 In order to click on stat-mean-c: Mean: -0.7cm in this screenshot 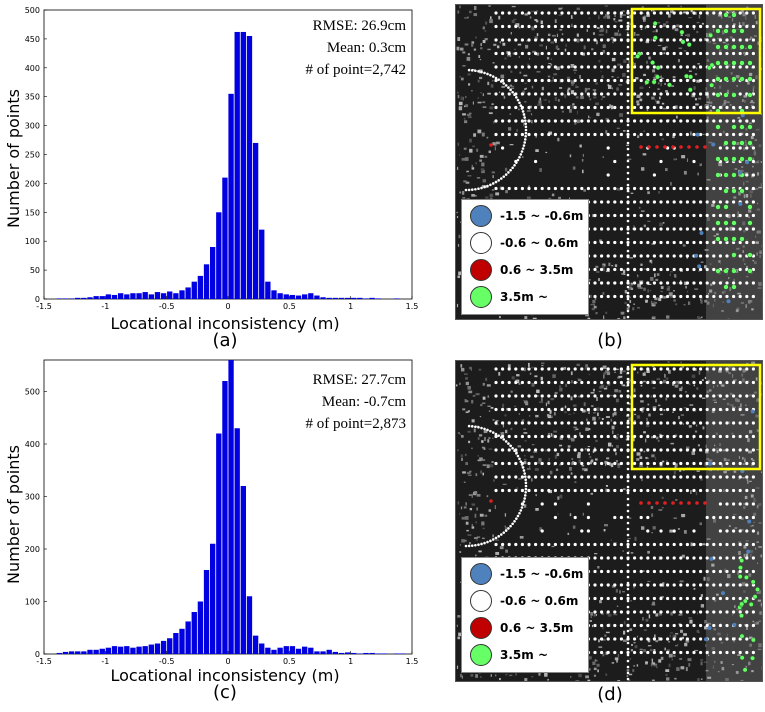, I will do `click(363, 402)`.